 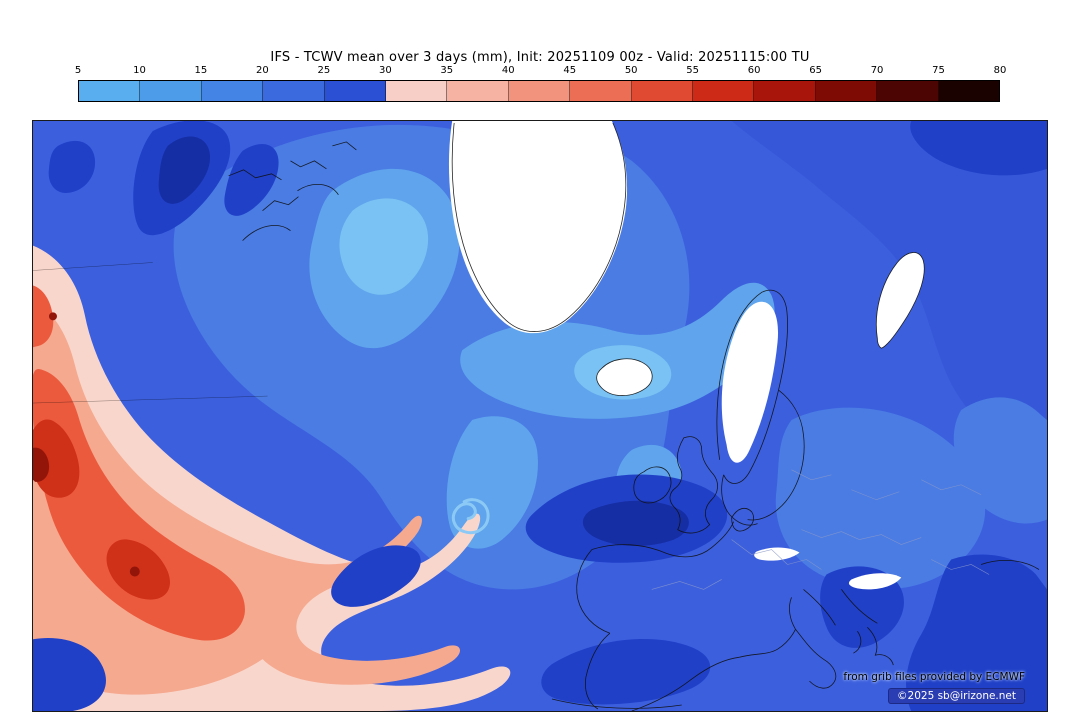 What do you see at coordinates (956, 696) in the screenshot?
I see `credit-copyright: ©2025 sb@irizone.net` at bounding box center [956, 696].